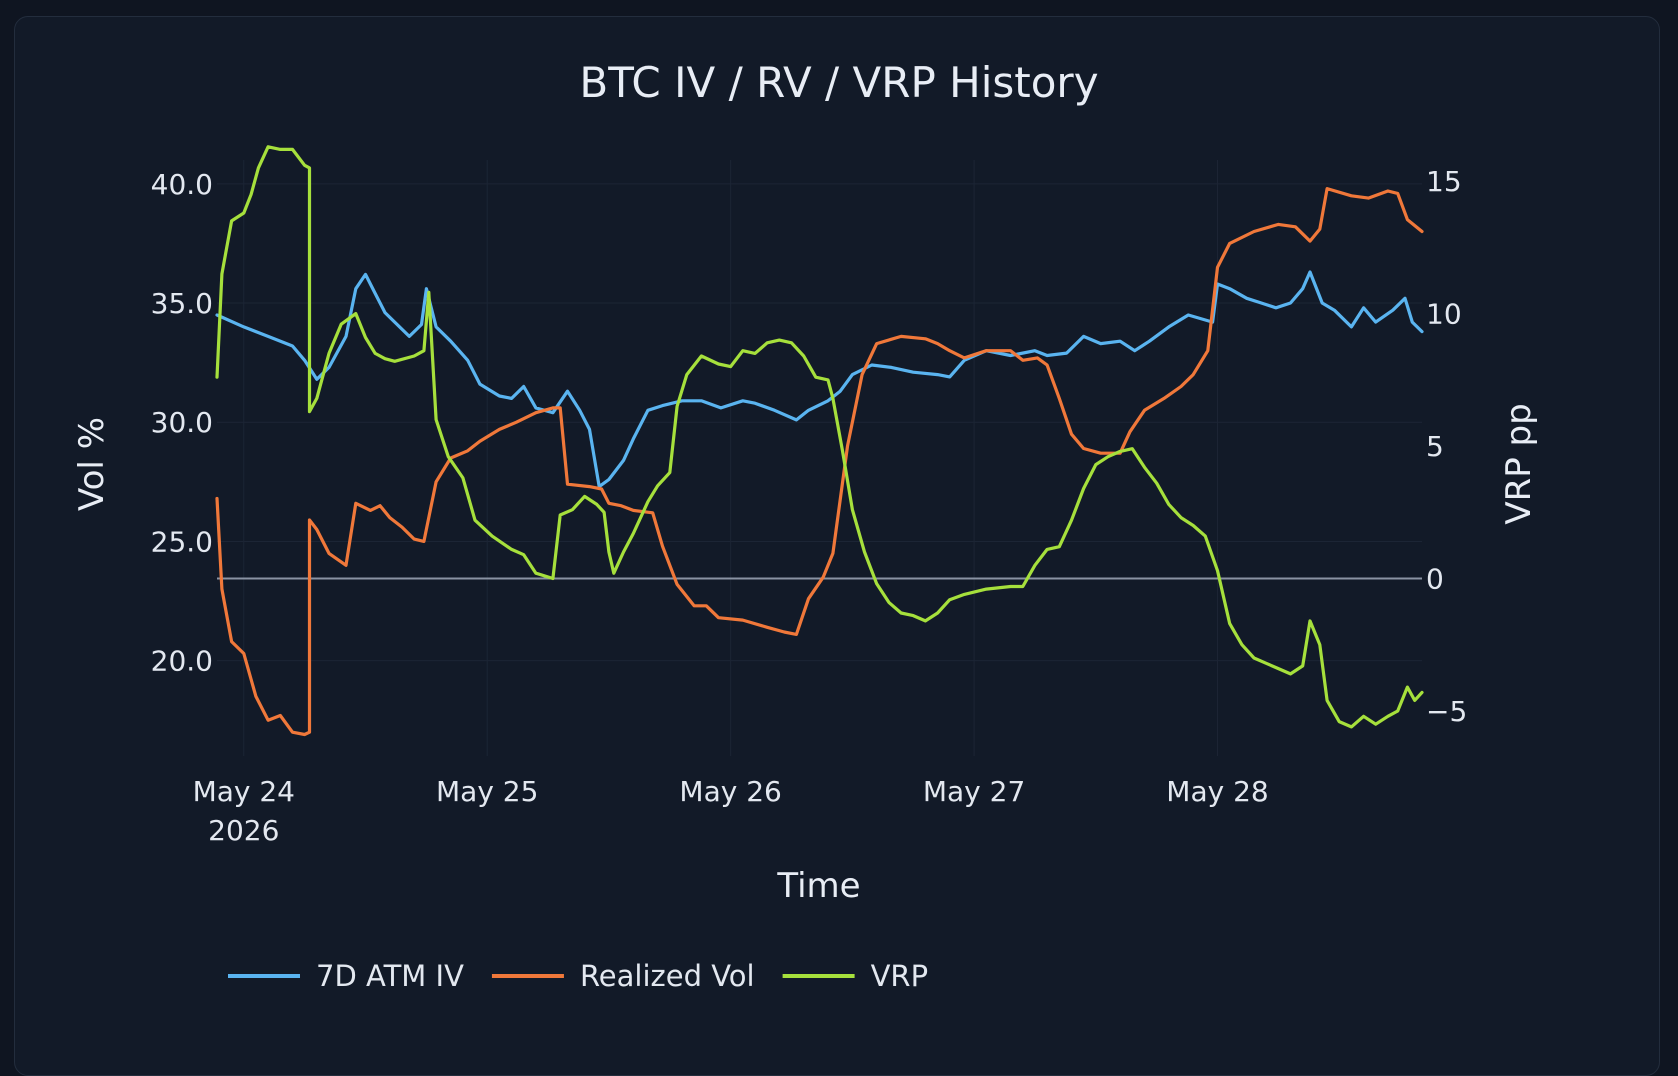 This screenshot has width=1678, height=1076. I want to click on legend-label: Realized Vol, so click(667, 976).